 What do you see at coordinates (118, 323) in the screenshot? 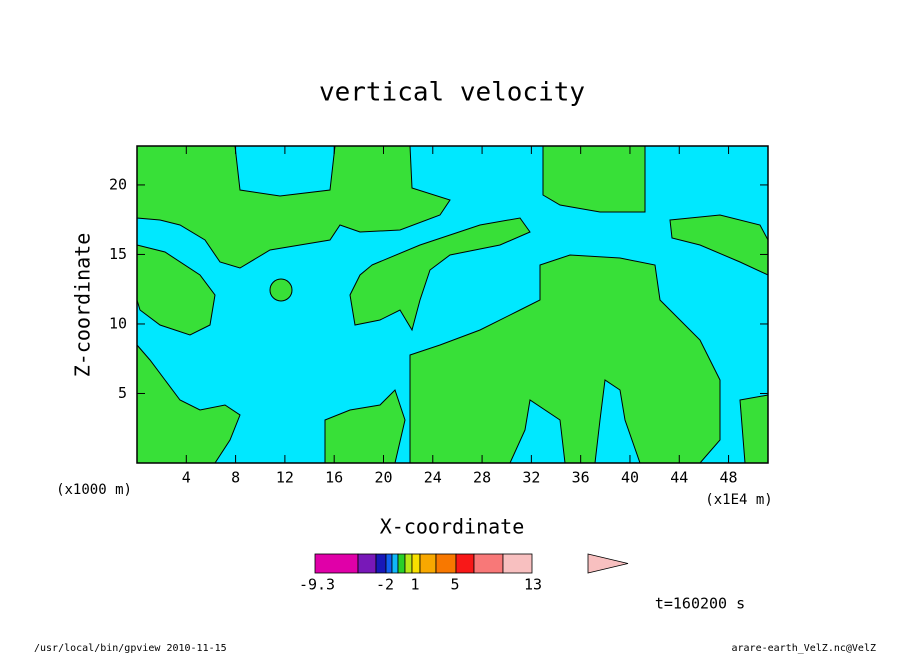
I see `y-tick-label: 10` at bounding box center [118, 323].